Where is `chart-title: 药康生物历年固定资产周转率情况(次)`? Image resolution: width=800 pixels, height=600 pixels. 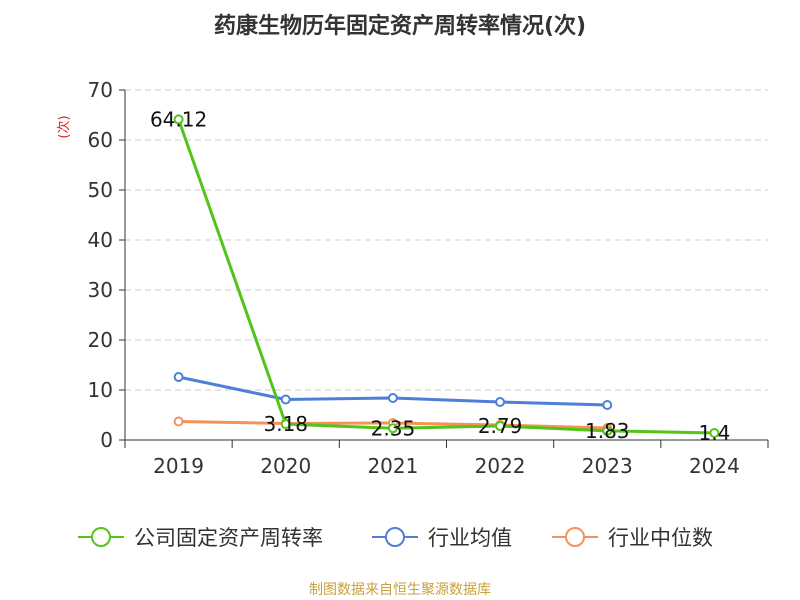
chart-title: 药康生物历年固定资产周转率情况(次) is located at coordinates (400, 26).